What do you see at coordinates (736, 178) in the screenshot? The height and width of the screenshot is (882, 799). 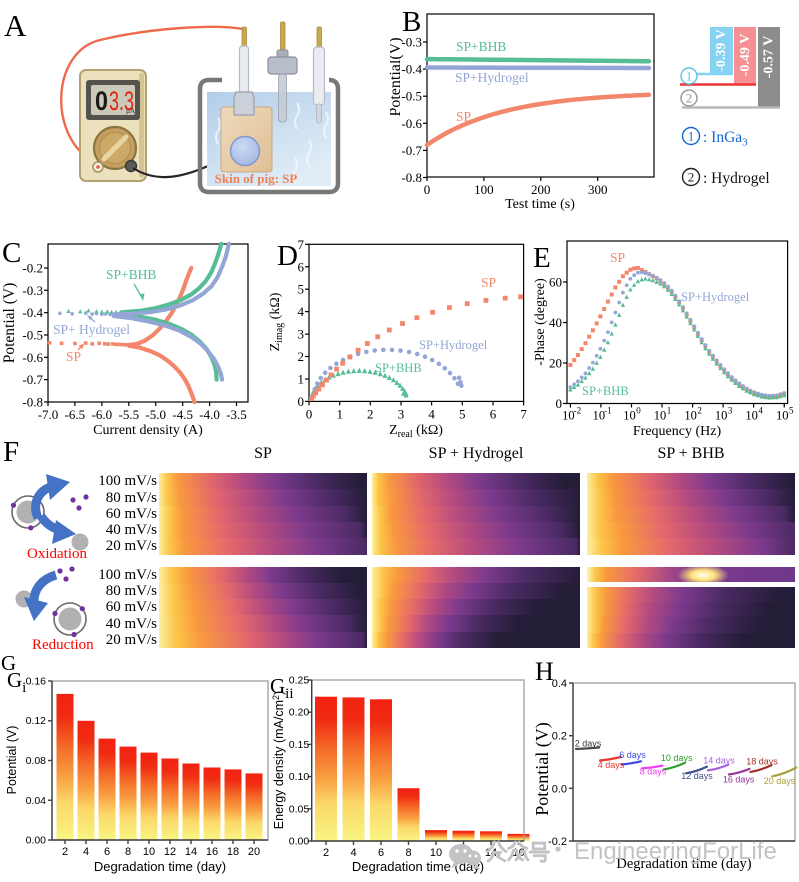 I see `svg-text:: Hydrogel: : Hydrogel` at bounding box center [736, 178].